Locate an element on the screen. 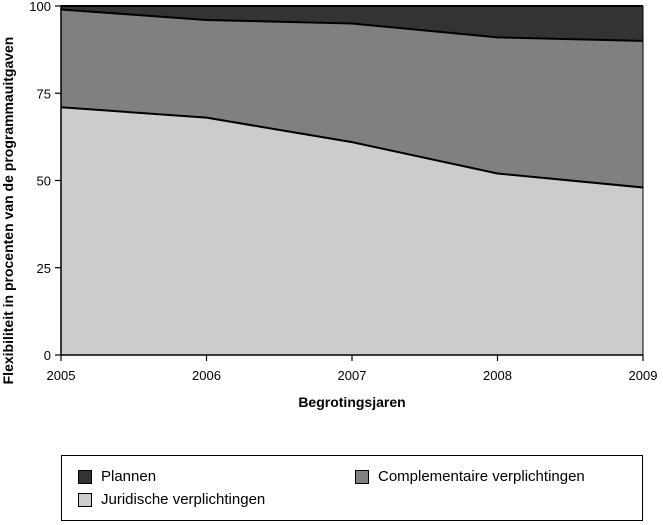  boundary-line-complementaire is located at coordinates (352, 25).